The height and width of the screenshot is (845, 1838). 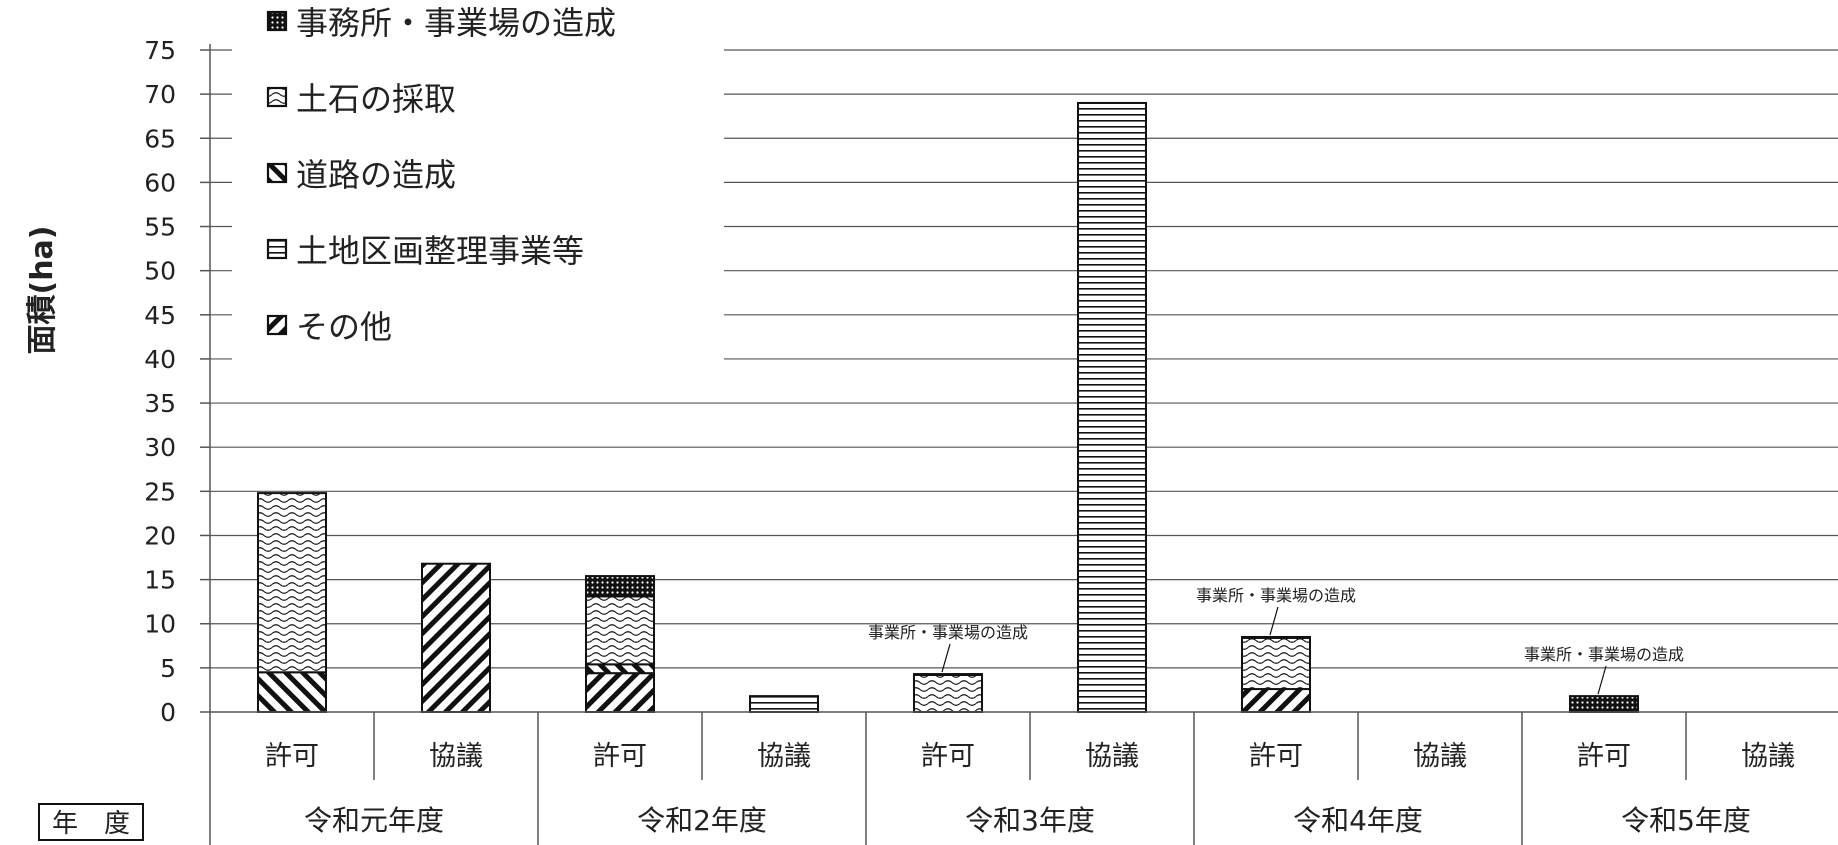 What do you see at coordinates (160, 491) in the screenshot?
I see `y-tick-label: 25` at bounding box center [160, 491].